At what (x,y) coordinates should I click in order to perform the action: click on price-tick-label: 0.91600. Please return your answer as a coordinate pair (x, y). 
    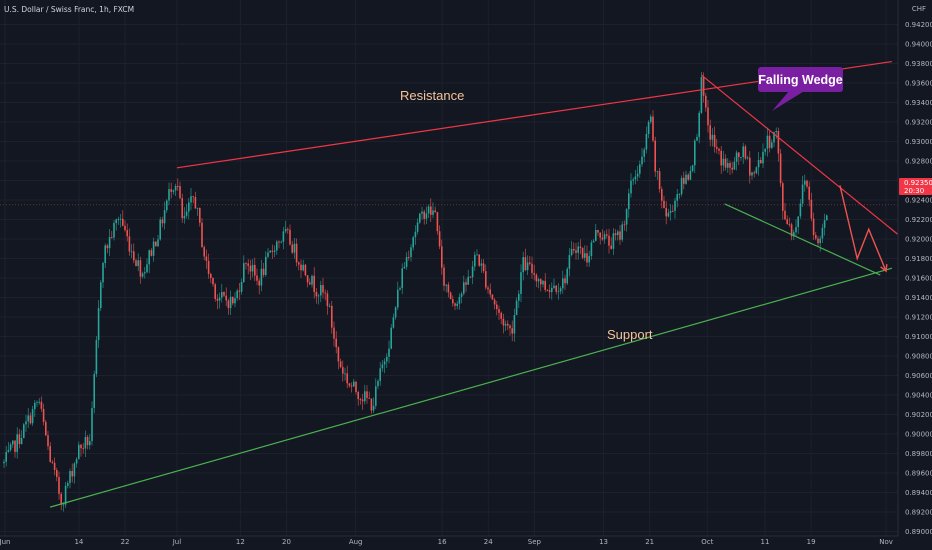
    Looking at the image, I should click on (918, 279).